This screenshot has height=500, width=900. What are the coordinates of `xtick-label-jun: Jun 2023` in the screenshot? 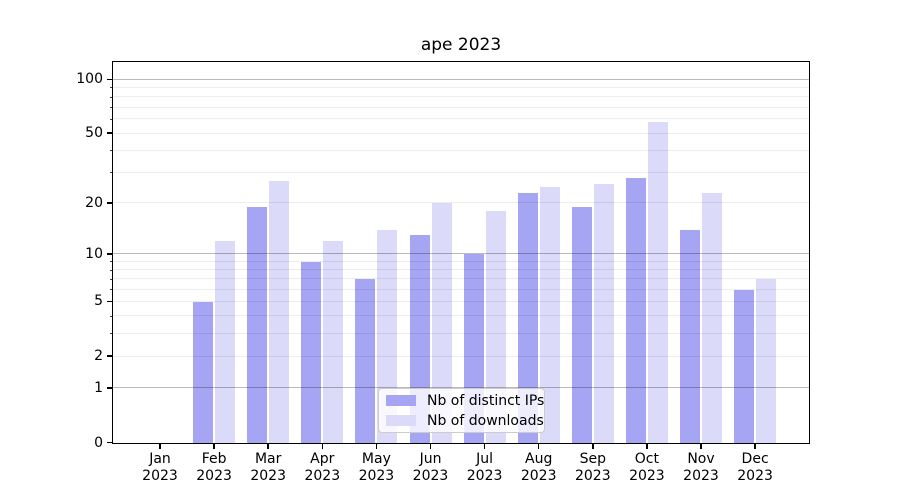 It's located at (431, 467).